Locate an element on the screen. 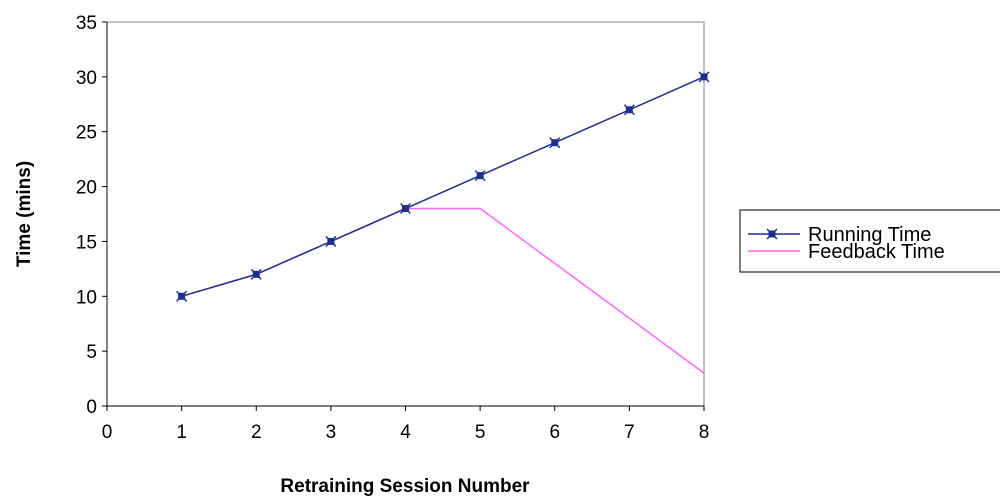 This screenshot has height=504, width=1000. legend-marker-star is located at coordinates (772, 234).